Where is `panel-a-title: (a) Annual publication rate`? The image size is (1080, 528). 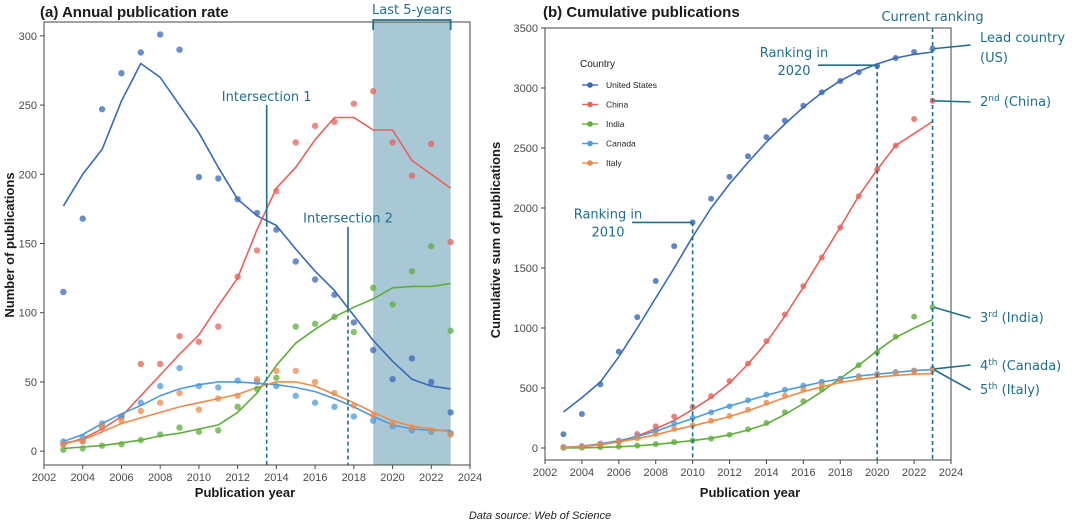
panel-a-title: (a) Annual publication rate is located at coordinates (134, 12).